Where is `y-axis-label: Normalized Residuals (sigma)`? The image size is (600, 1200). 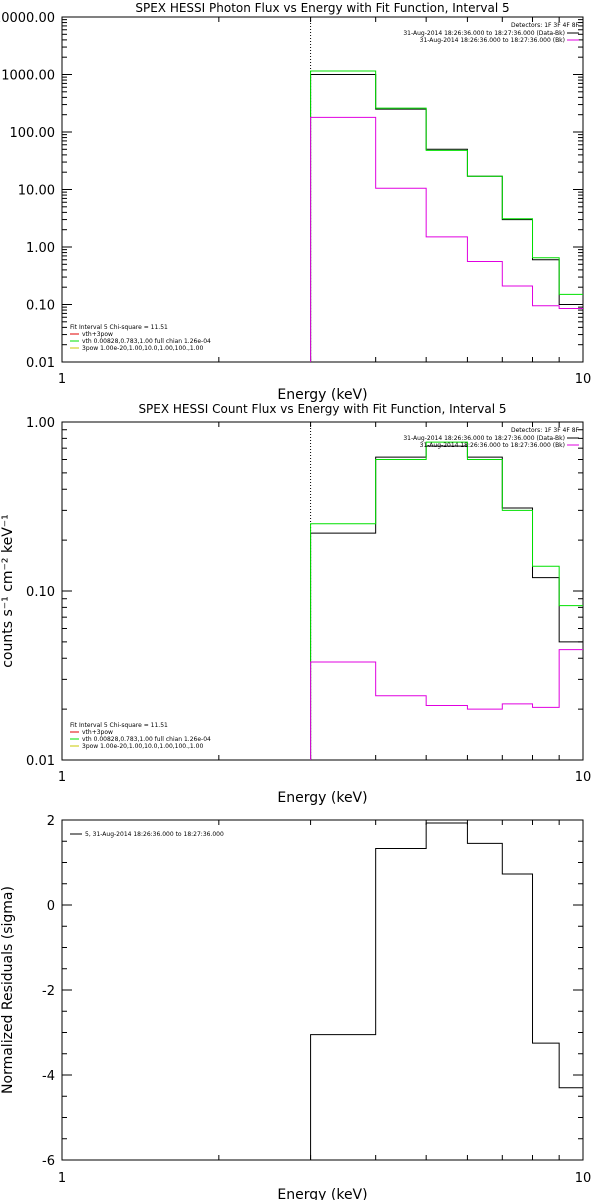 y-axis-label: Normalized Residuals (sigma) is located at coordinates (8, 990).